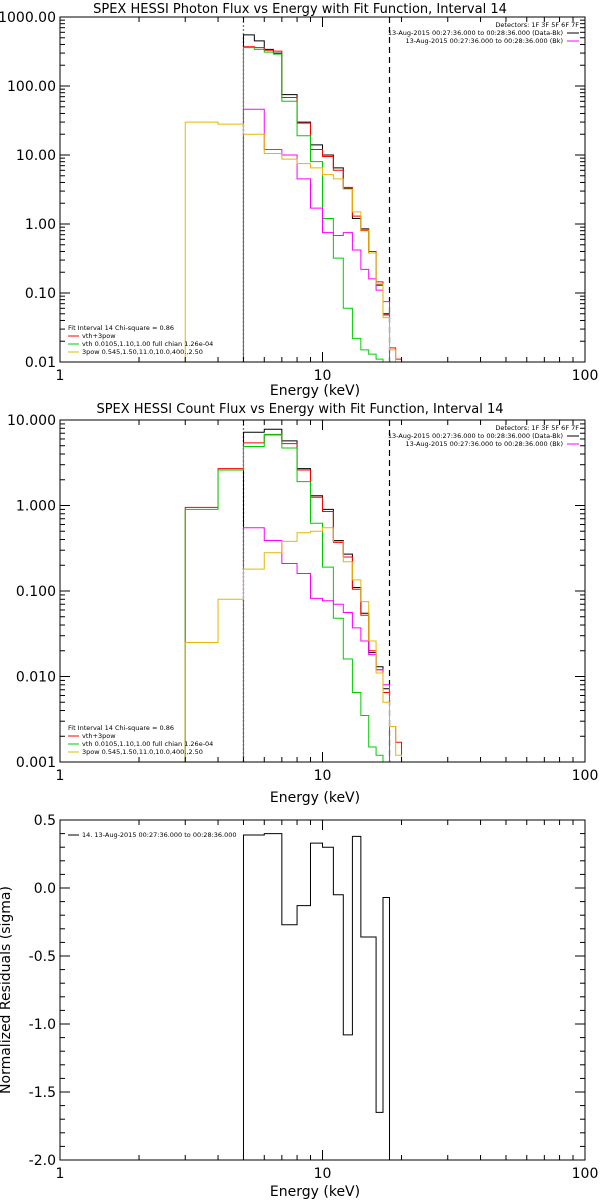  I want to click on y-tick-label: 10.000, so click(31, 421).